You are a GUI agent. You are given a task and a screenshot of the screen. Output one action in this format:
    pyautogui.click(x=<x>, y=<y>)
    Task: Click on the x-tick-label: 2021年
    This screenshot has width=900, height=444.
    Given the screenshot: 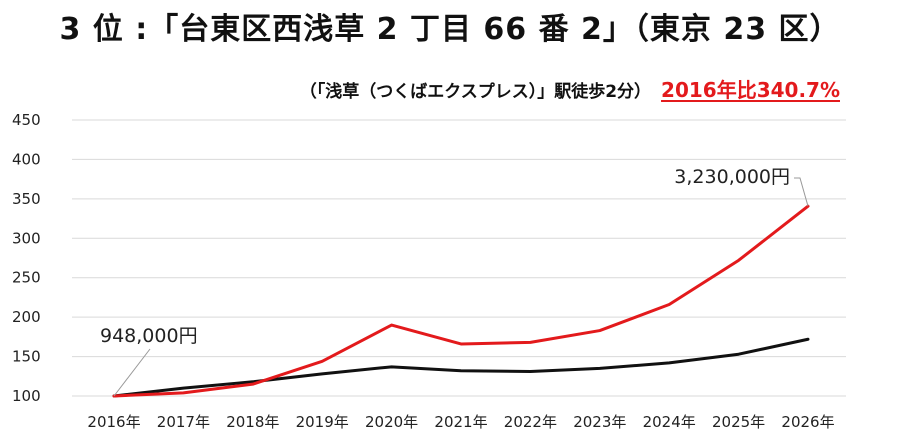 What is the action you would take?
    pyautogui.click(x=460, y=422)
    